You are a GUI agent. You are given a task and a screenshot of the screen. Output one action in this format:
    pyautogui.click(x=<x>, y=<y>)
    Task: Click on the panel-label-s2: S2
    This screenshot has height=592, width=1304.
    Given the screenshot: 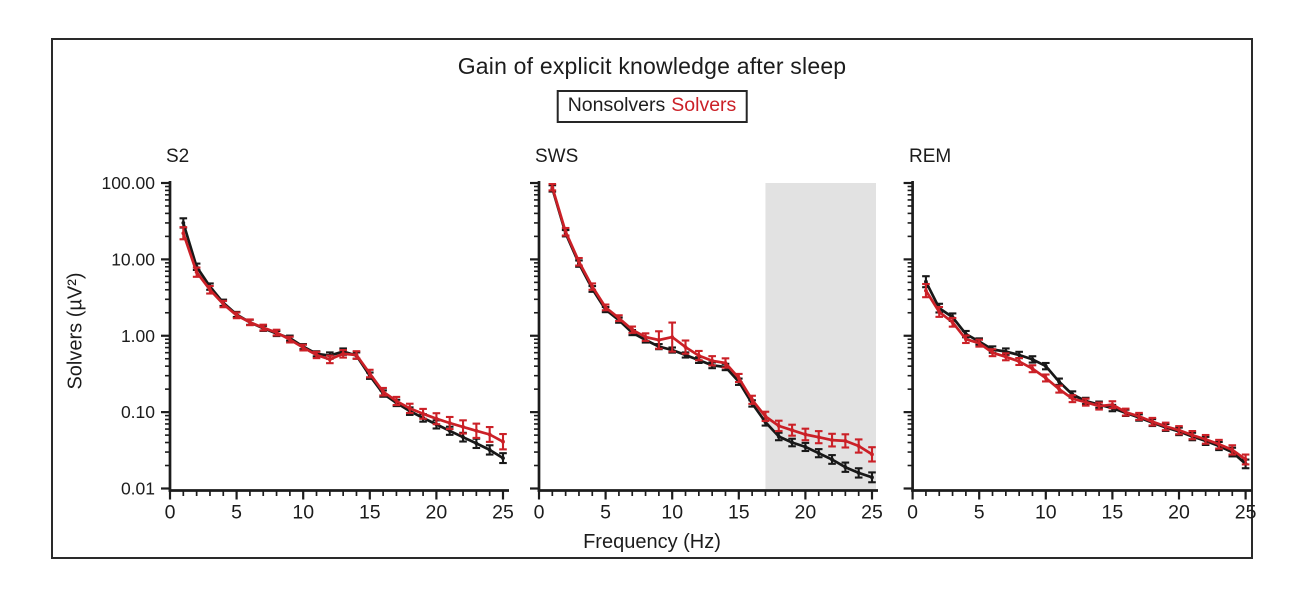 What is the action you would take?
    pyautogui.click(x=178, y=156)
    